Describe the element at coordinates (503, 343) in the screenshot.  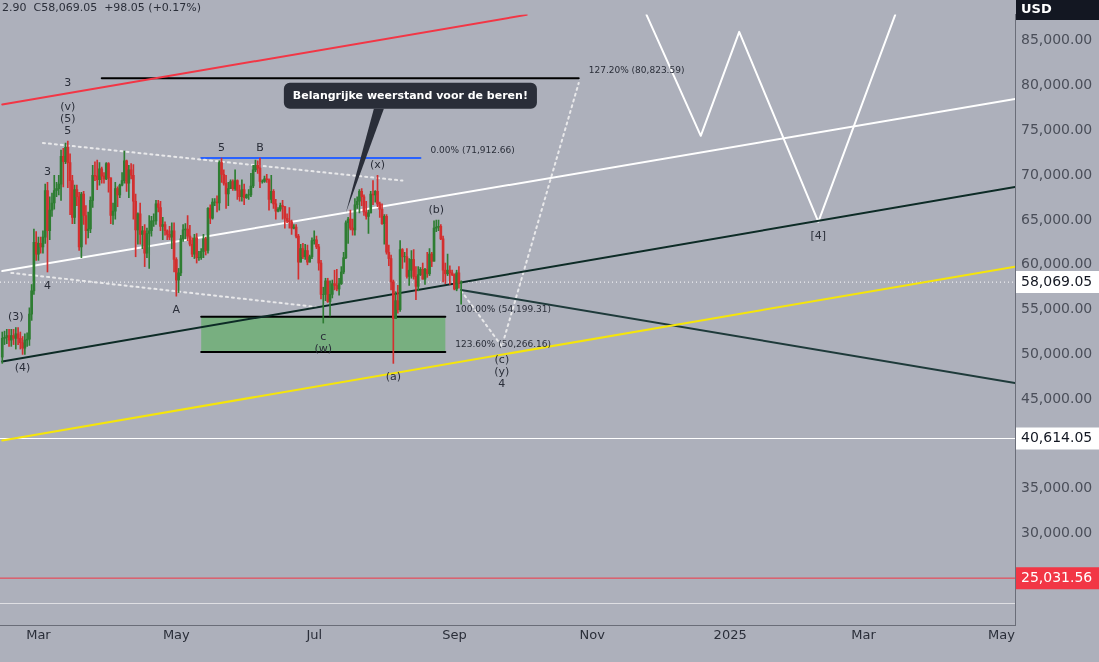
I see `annotation: 123.60% (50,266.16)` at that location.